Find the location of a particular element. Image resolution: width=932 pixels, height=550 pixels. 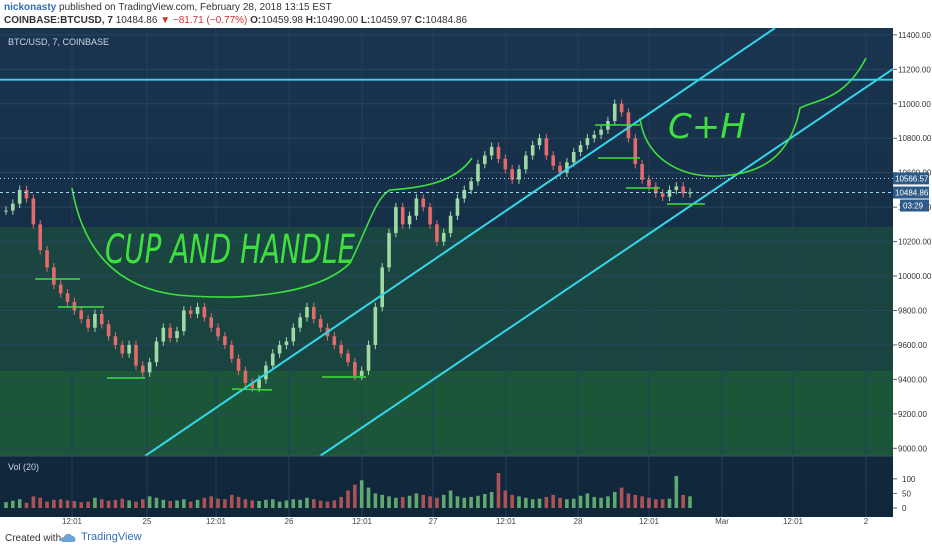

author-link: nickonasty is located at coordinates (30, 7).